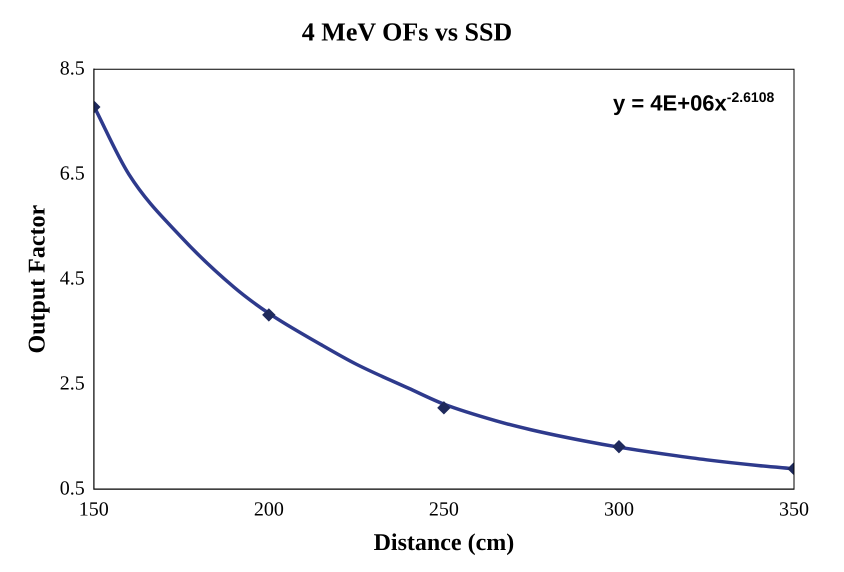 The image size is (844, 572). I want to click on x-tick-label: 200, so click(269, 509).